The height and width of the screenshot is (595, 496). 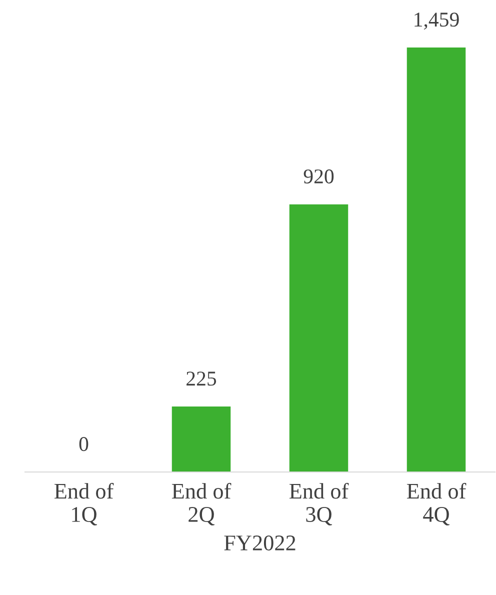 What do you see at coordinates (436, 21) in the screenshot?
I see `data-label: 1,459` at bounding box center [436, 21].